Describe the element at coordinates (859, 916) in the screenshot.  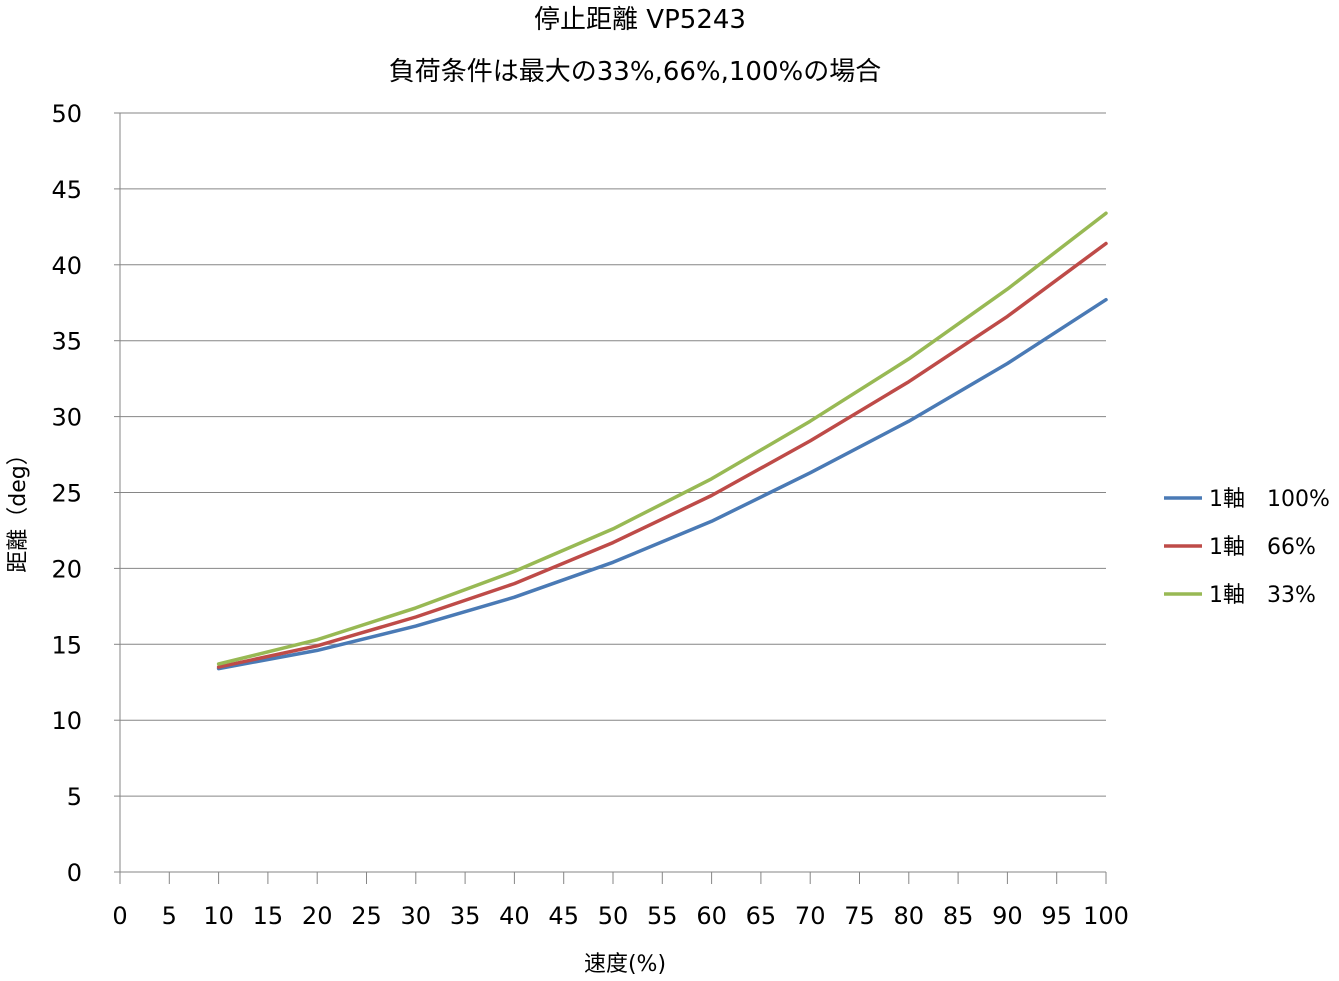
I see `x-tick-label: 75` at that location.